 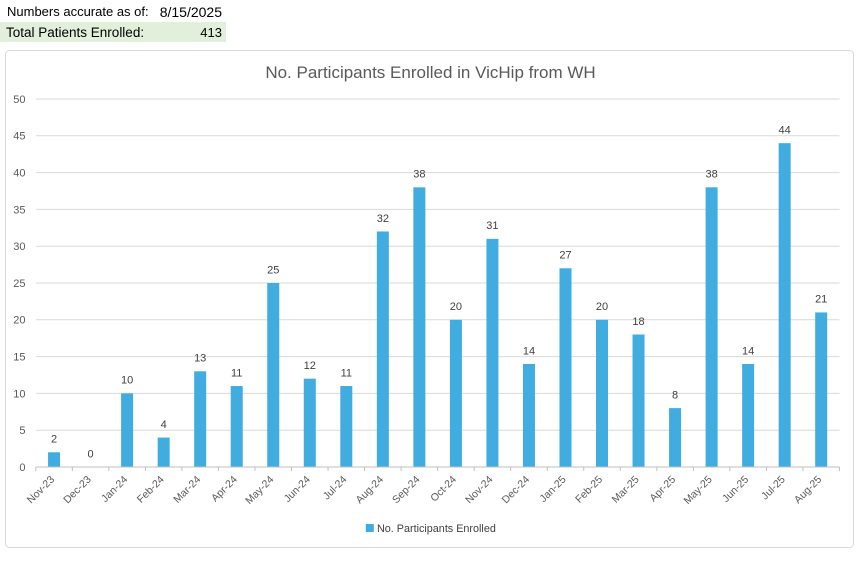 I want to click on svg-text: 18, so click(x=638, y=322).